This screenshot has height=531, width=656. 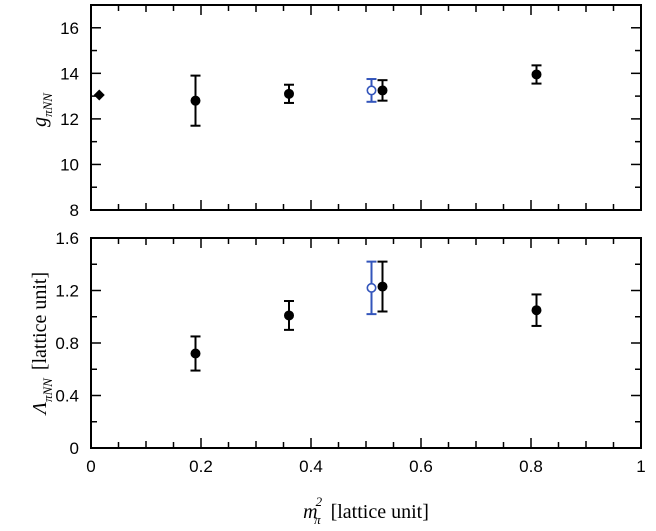 I want to click on top-y-tick-label: 8, so click(x=74, y=210).